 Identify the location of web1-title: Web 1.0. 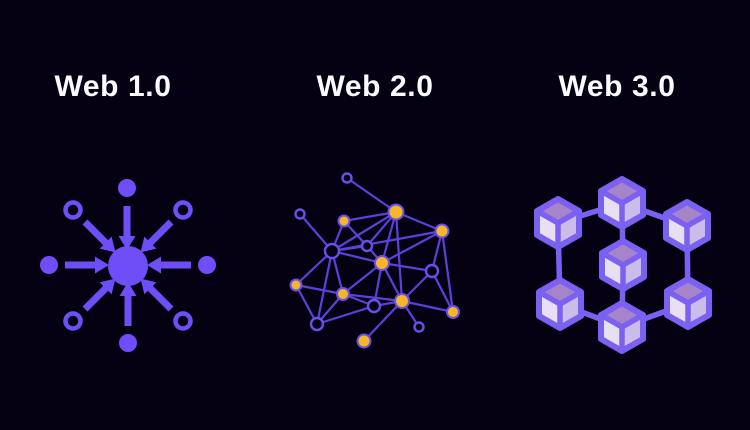
(113, 86).